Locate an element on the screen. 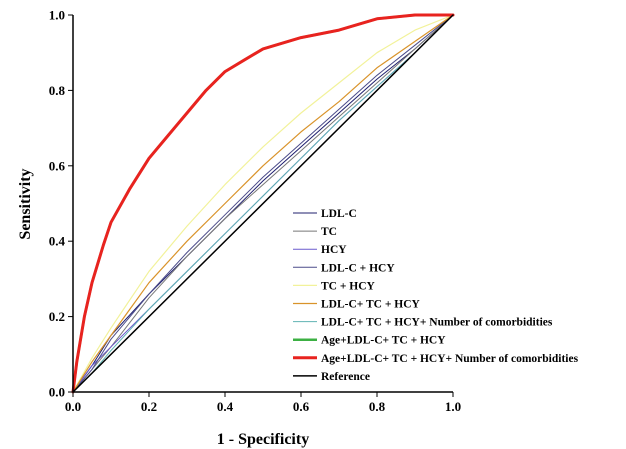  y-tick-label-1: 0.2 is located at coordinates (57, 316).